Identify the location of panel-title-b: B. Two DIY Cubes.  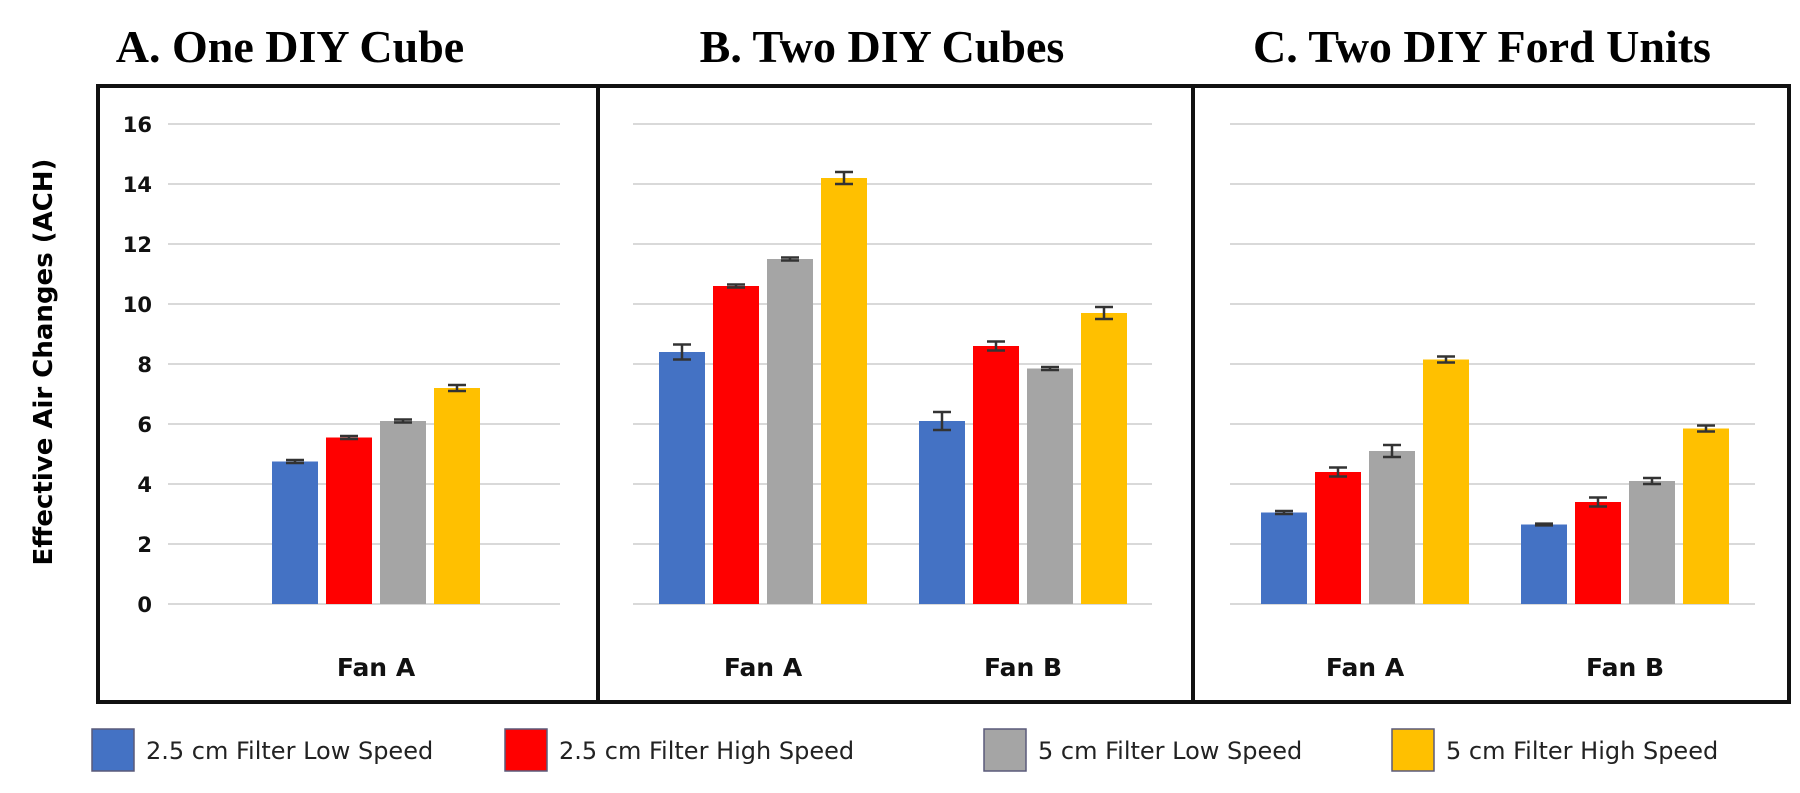
(882, 46).